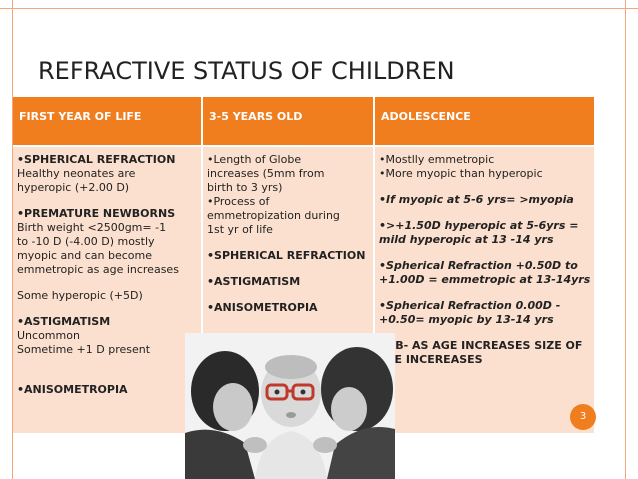 This screenshot has width=638, height=479. Describe the element at coordinates (92, 227) in the screenshot. I see `text-line: Birth weight <2500gm= -1` at that location.